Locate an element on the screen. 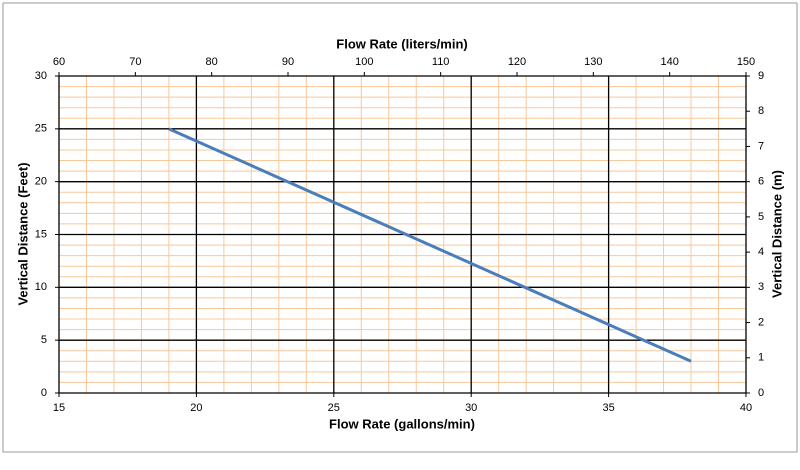 This screenshot has height=470, width=800. y-axis-title: Vertical Distance (Feet) is located at coordinates (22, 233).